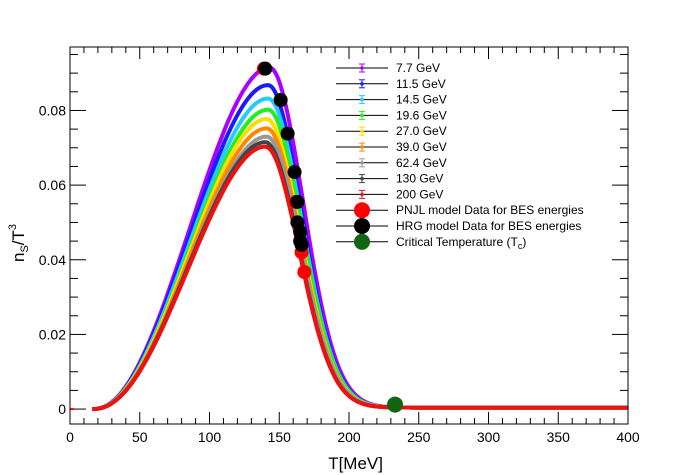  Describe the element at coordinates (489, 437) in the screenshot. I see `x-tick-label: 300` at that location.